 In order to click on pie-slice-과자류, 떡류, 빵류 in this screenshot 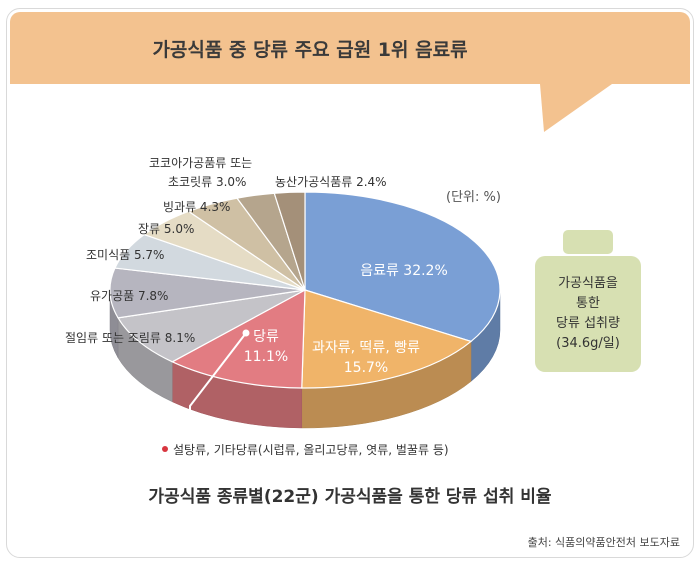, I will do `click(387, 339)`.